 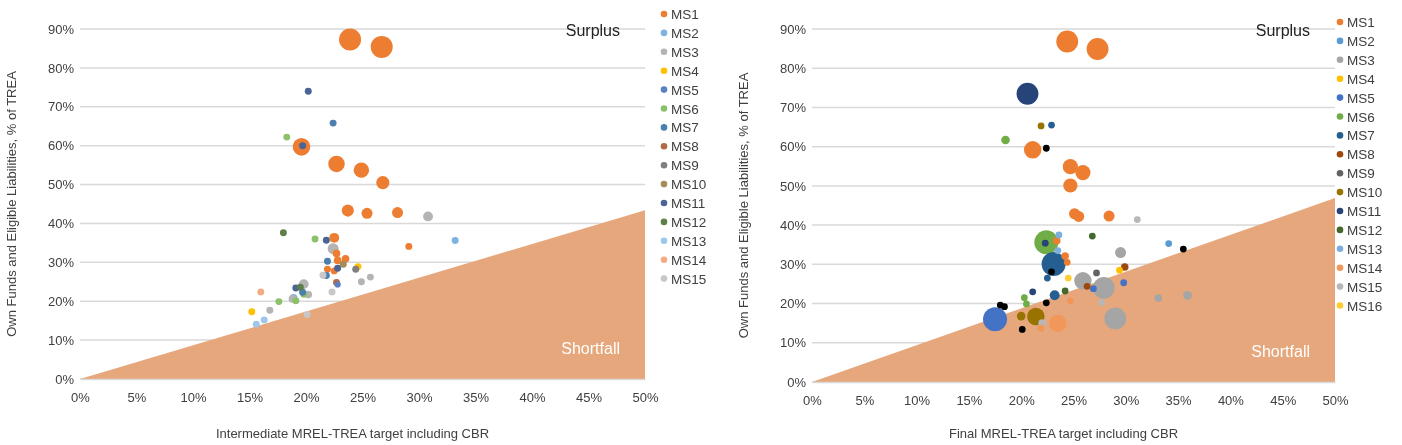 What do you see at coordinates (1063, 433) in the screenshot?
I see `x-axis-title: Final MREL-TREA target including CBR` at bounding box center [1063, 433].